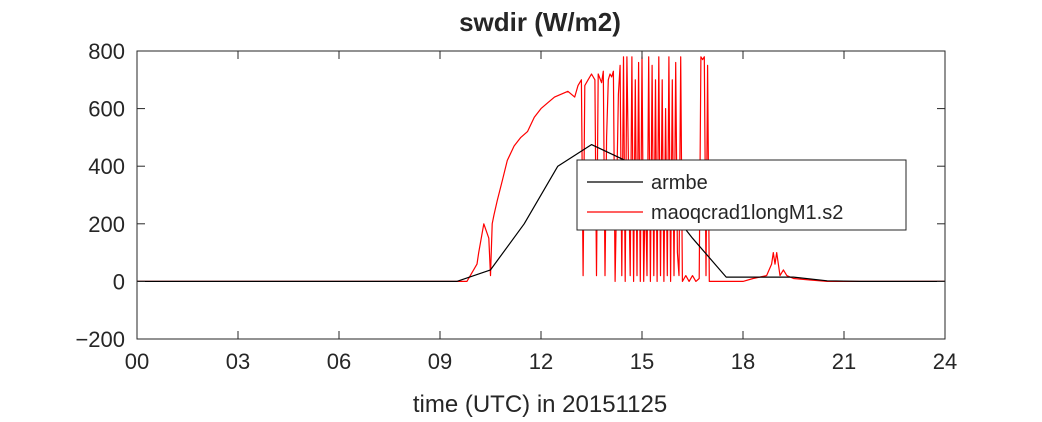  I want to click on x-tick-label: 15, so click(642, 361).